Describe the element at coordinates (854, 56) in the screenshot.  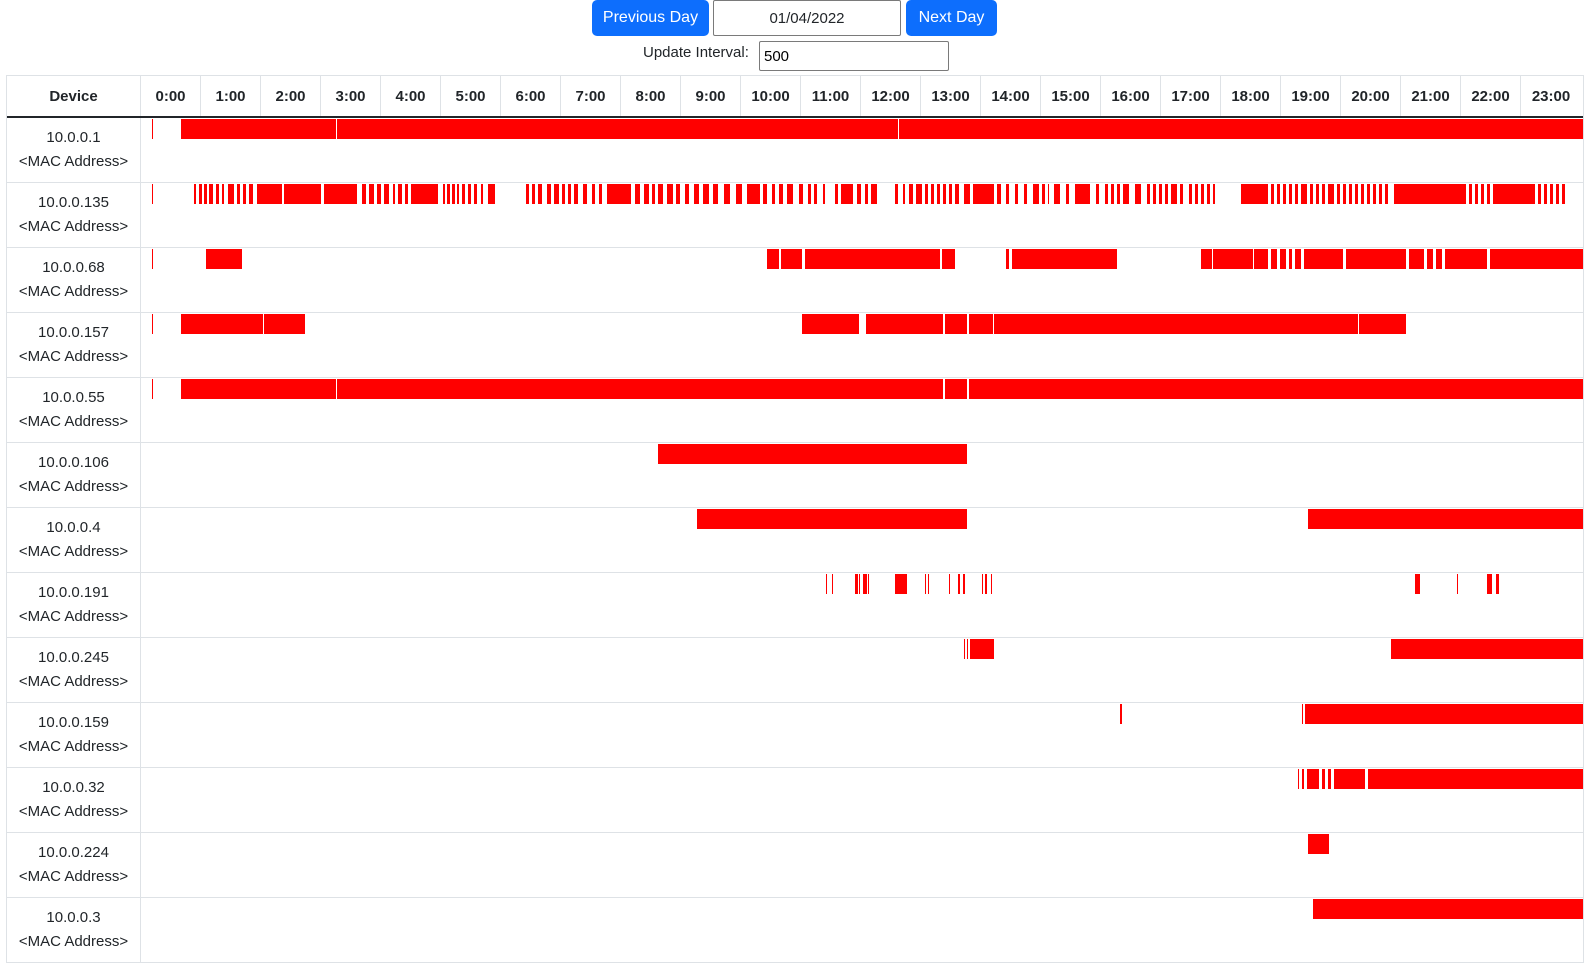
I see `update-interval-input` at that location.